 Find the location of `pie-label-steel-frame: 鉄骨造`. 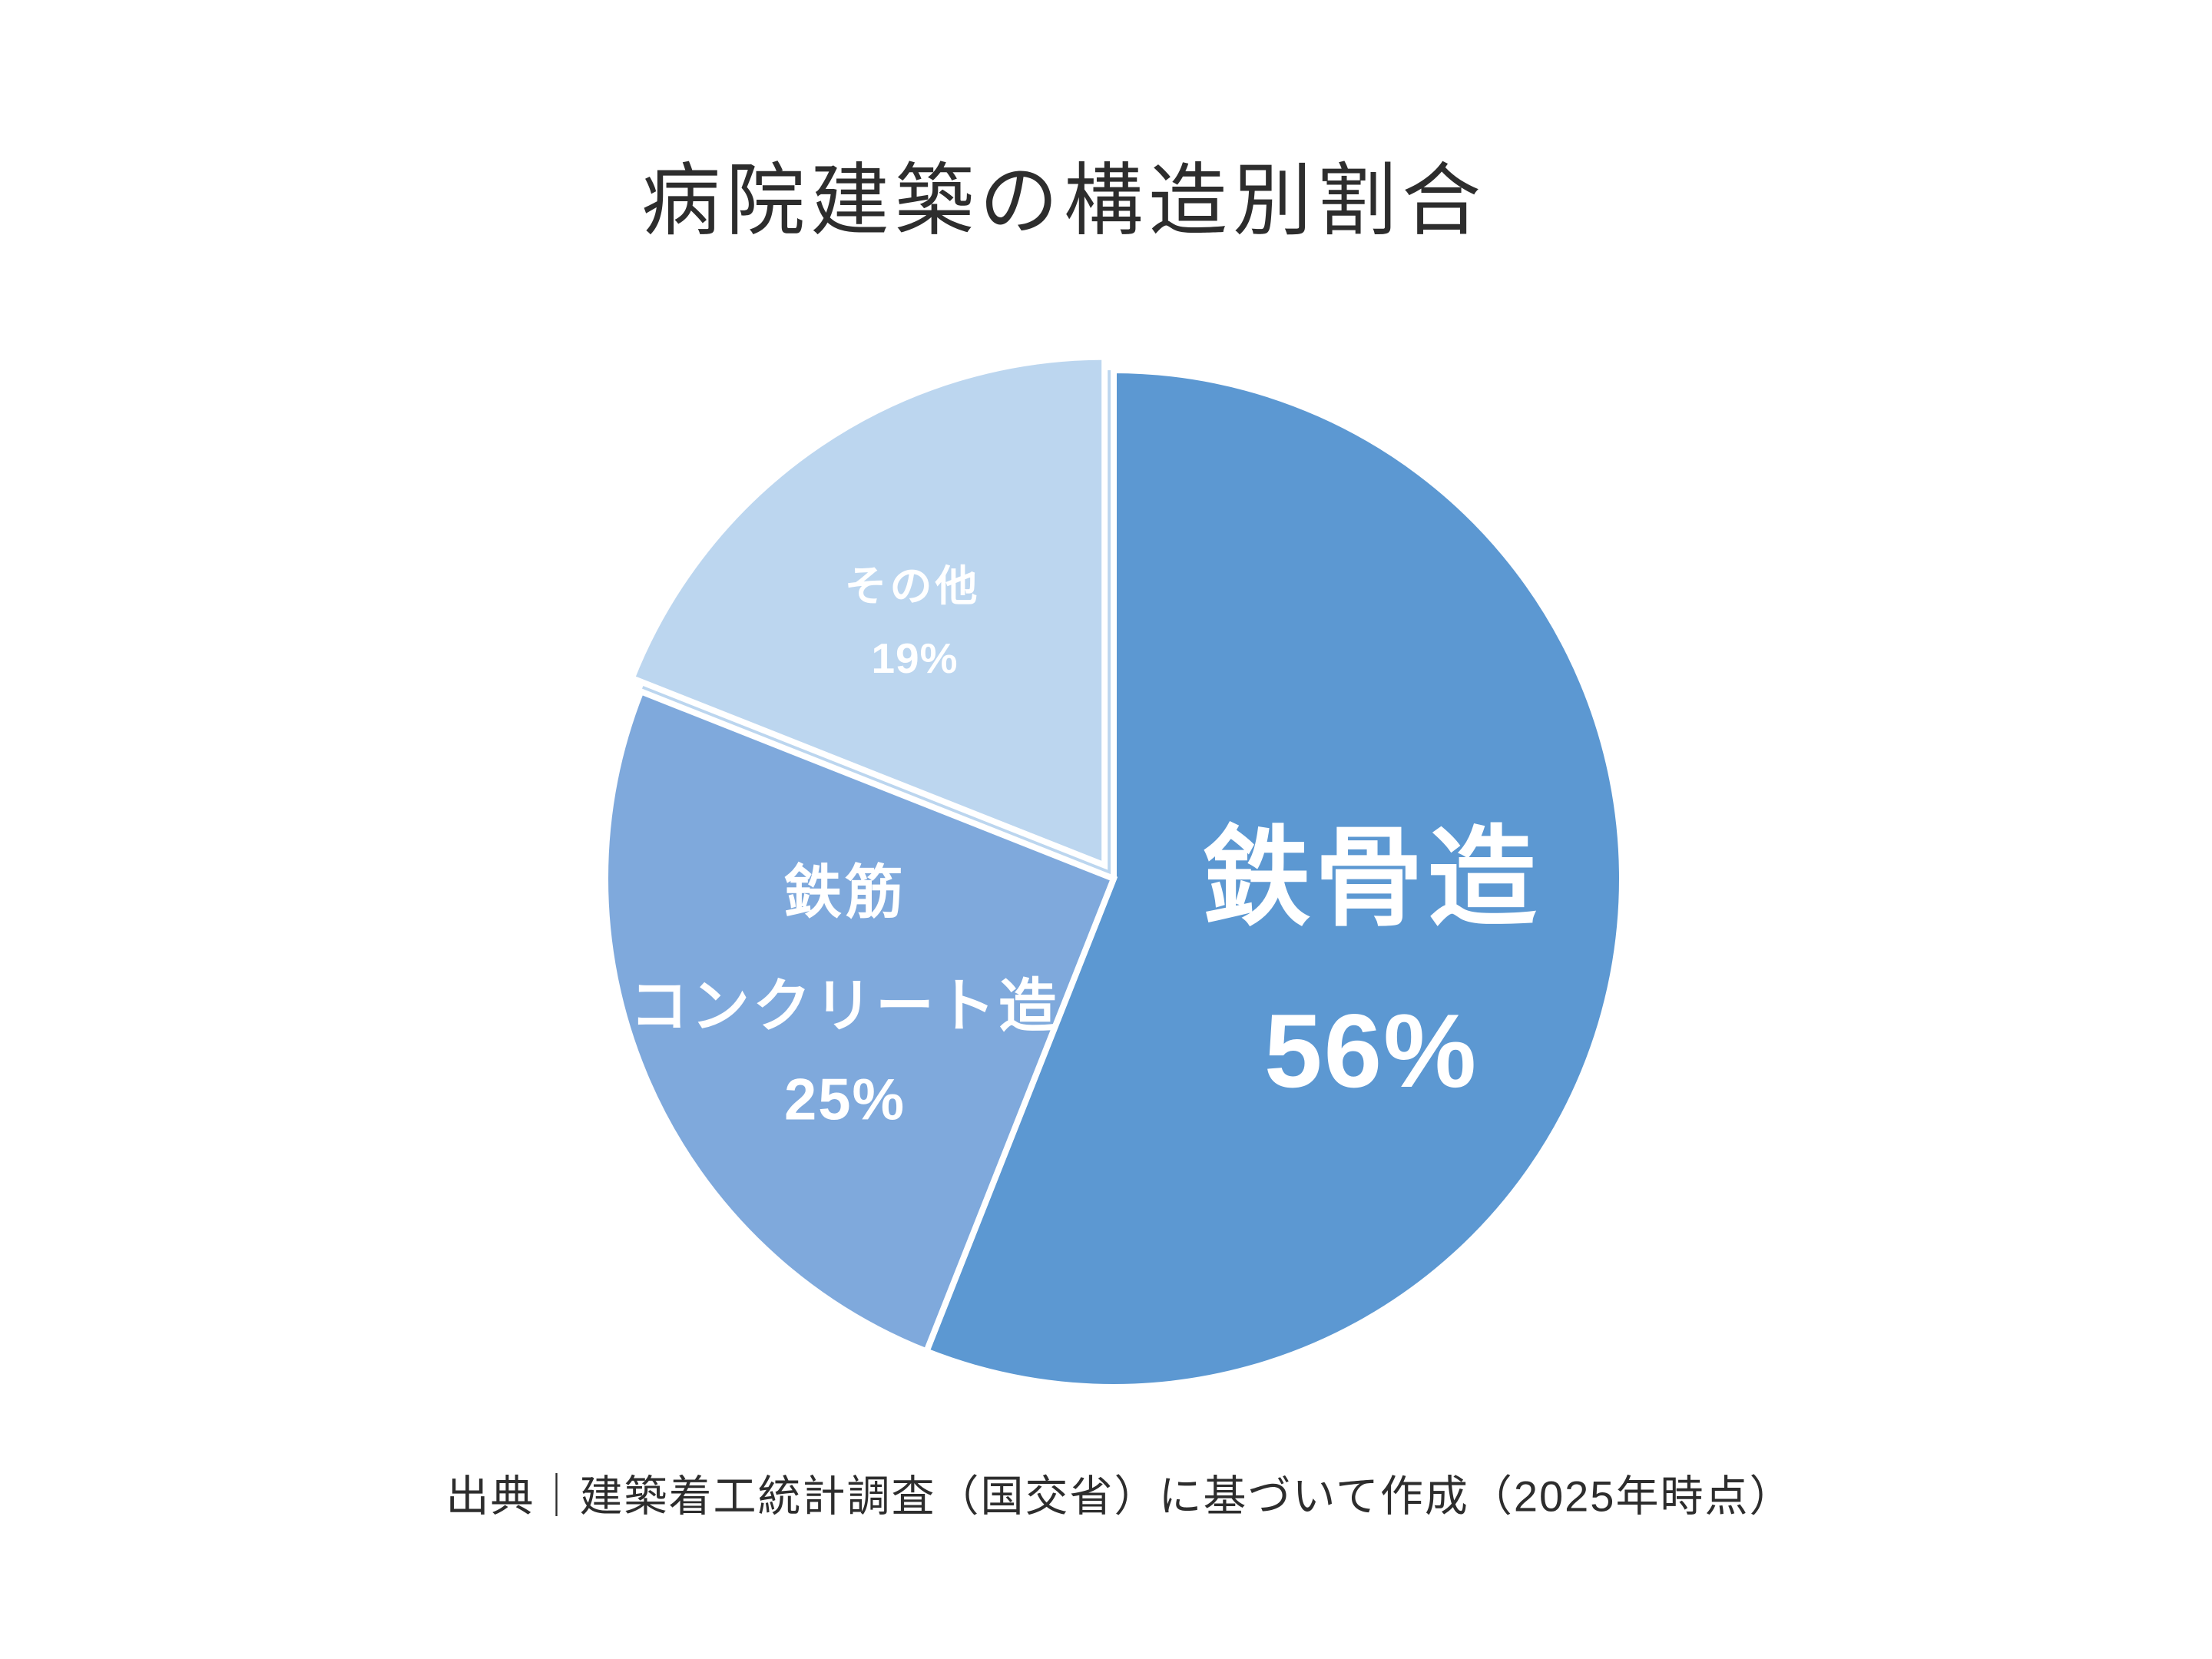

pie-label-steel-frame: 鉄骨造 is located at coordinates (1371, 878).